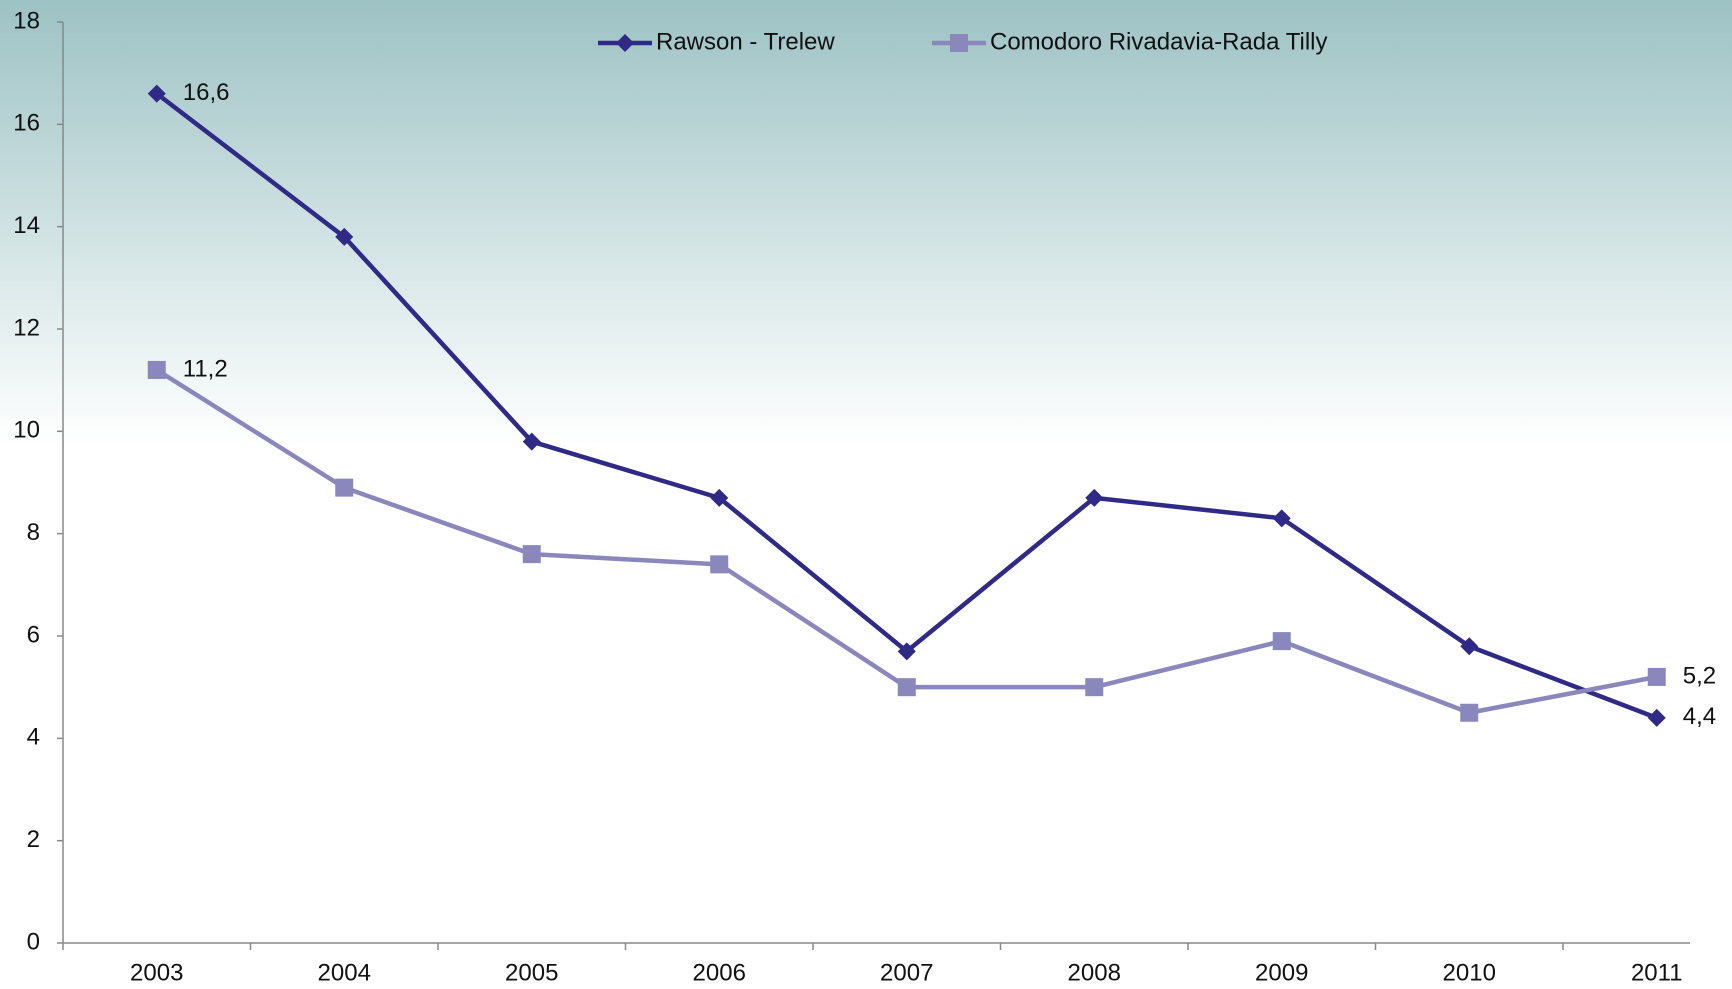 The height and width of the screenshot is (989, 1732). Describe the element at coordinates (1657, 972) in the screenshot. I see `x-tick-label: 2011` at that location.